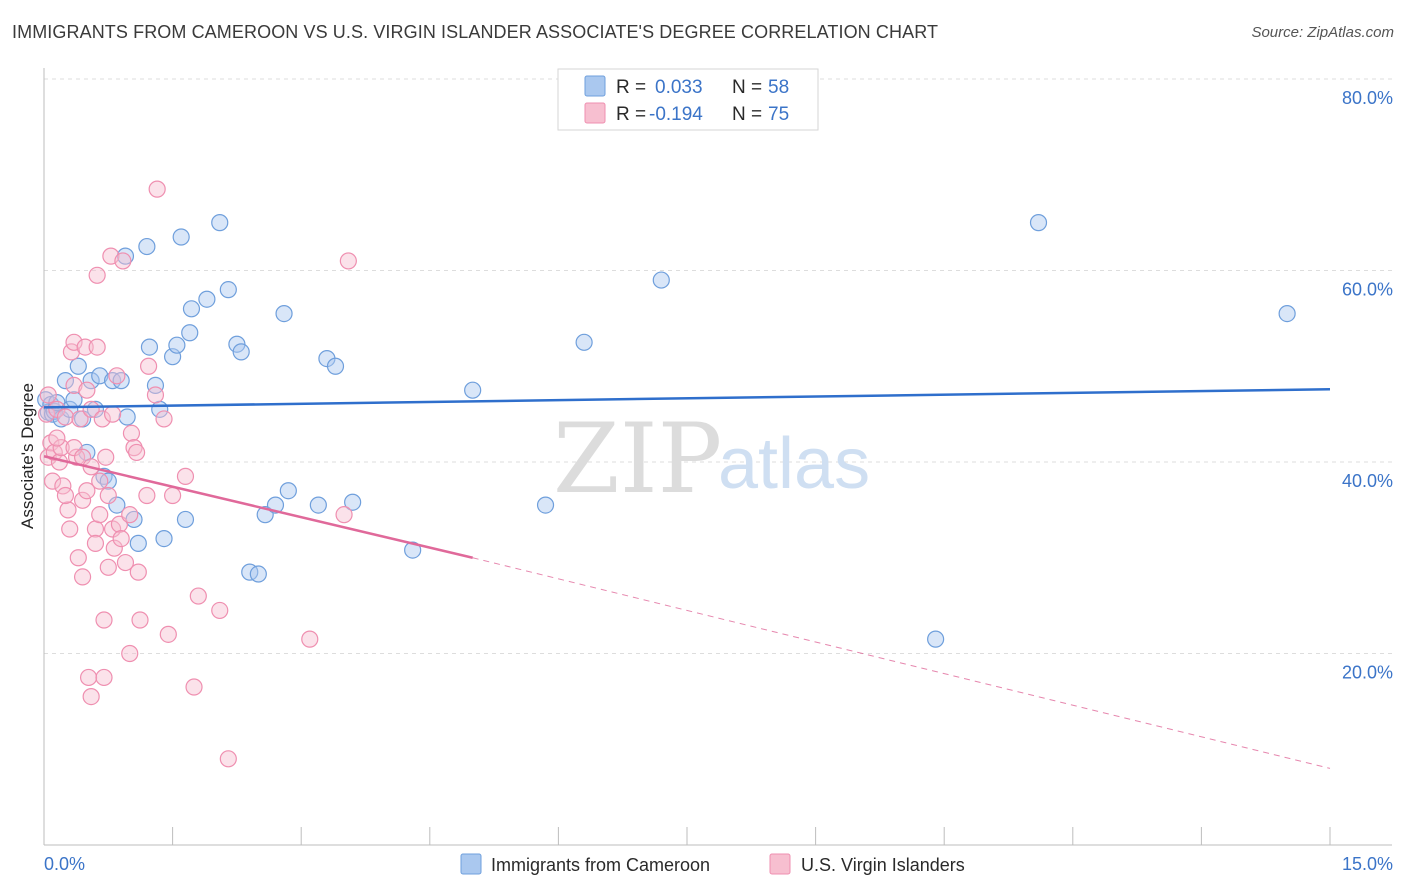 The width and height of the screenshot is (1406, 892). I want to click on legend-n-label-2: N =, so click(747, 114).